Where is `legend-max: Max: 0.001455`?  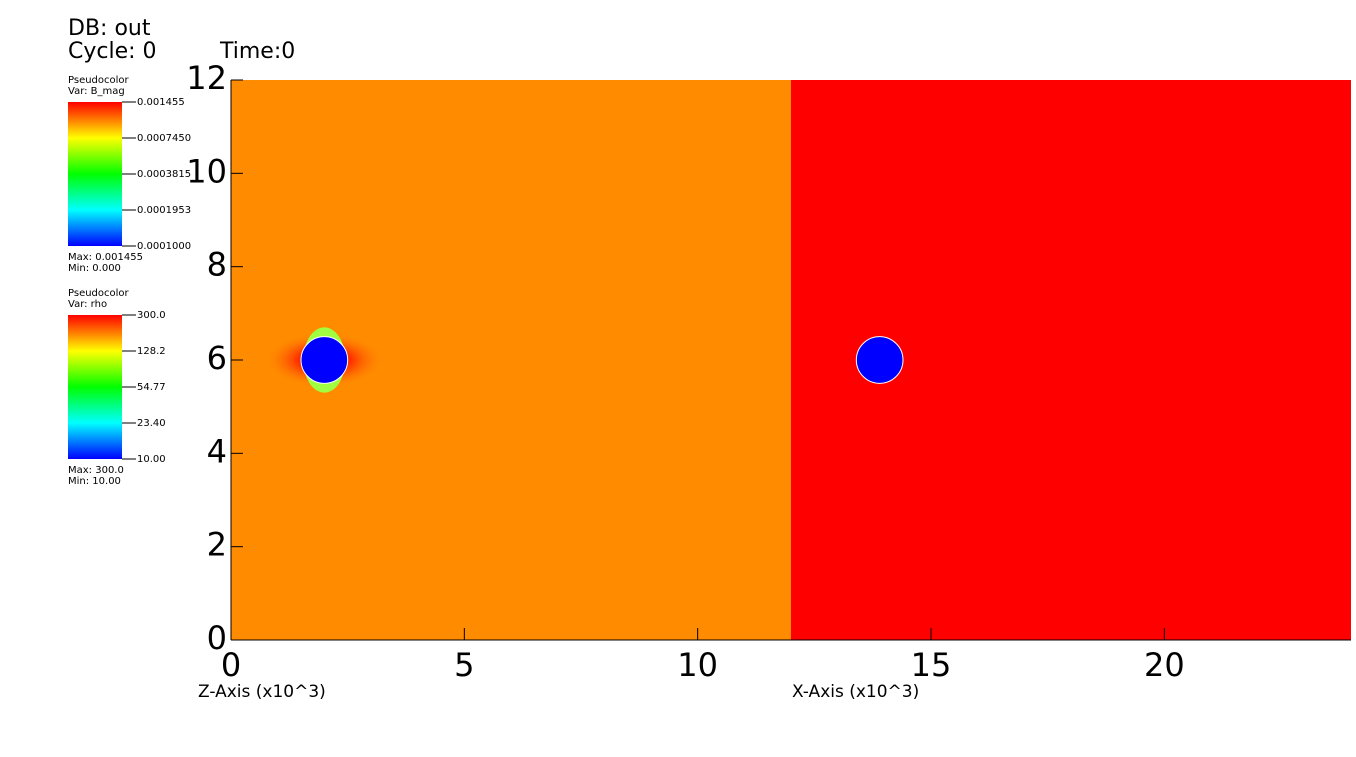 legend-max: Max: 0.001455 is located at coordinates (105, 257).